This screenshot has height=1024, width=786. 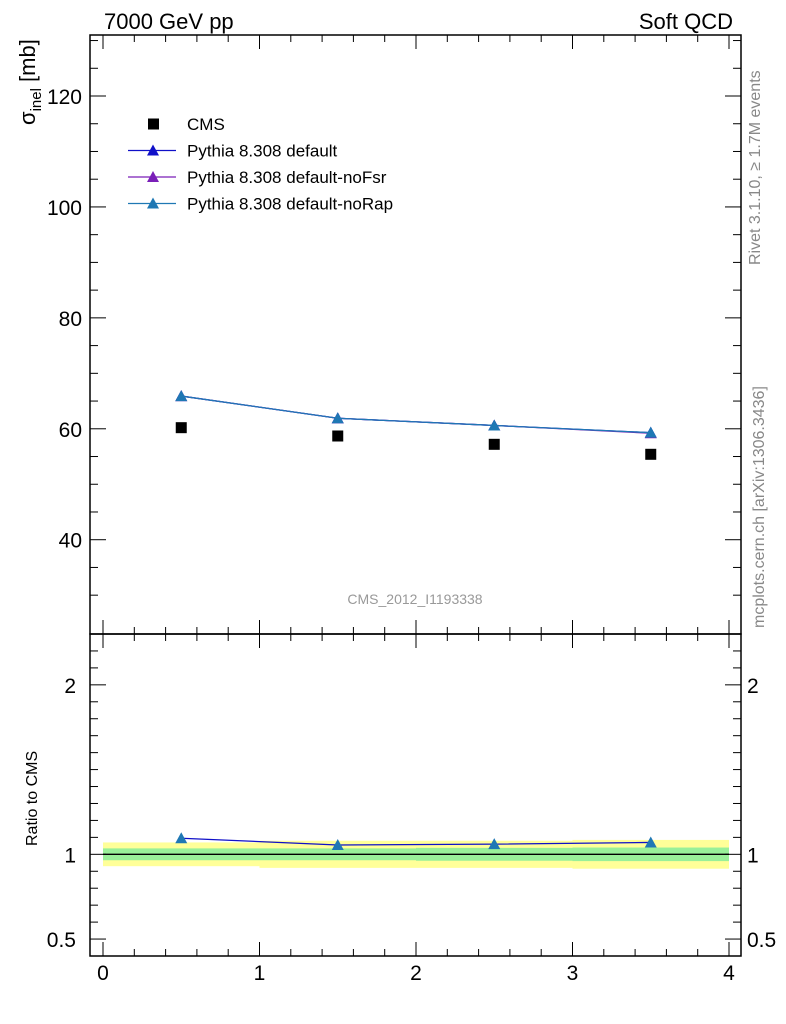 What do you see at coordinates (260, 973) in the screenshot?
I see `x-tick-label: 1` at bounding box center [260, 973].